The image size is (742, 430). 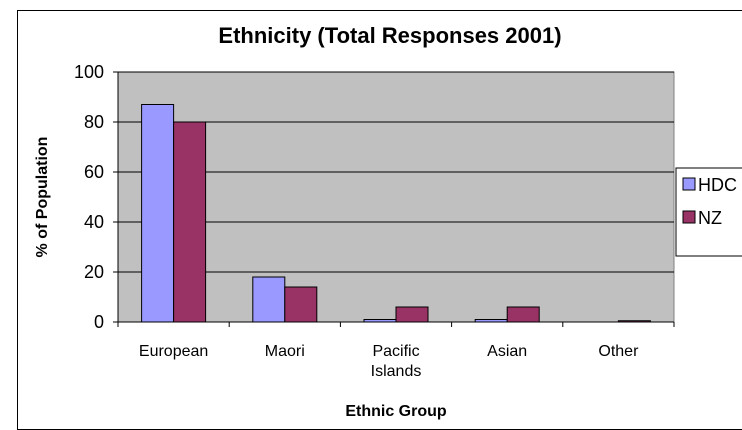 I want to click on y-tick-label: 100, so click(x=89, y=72).